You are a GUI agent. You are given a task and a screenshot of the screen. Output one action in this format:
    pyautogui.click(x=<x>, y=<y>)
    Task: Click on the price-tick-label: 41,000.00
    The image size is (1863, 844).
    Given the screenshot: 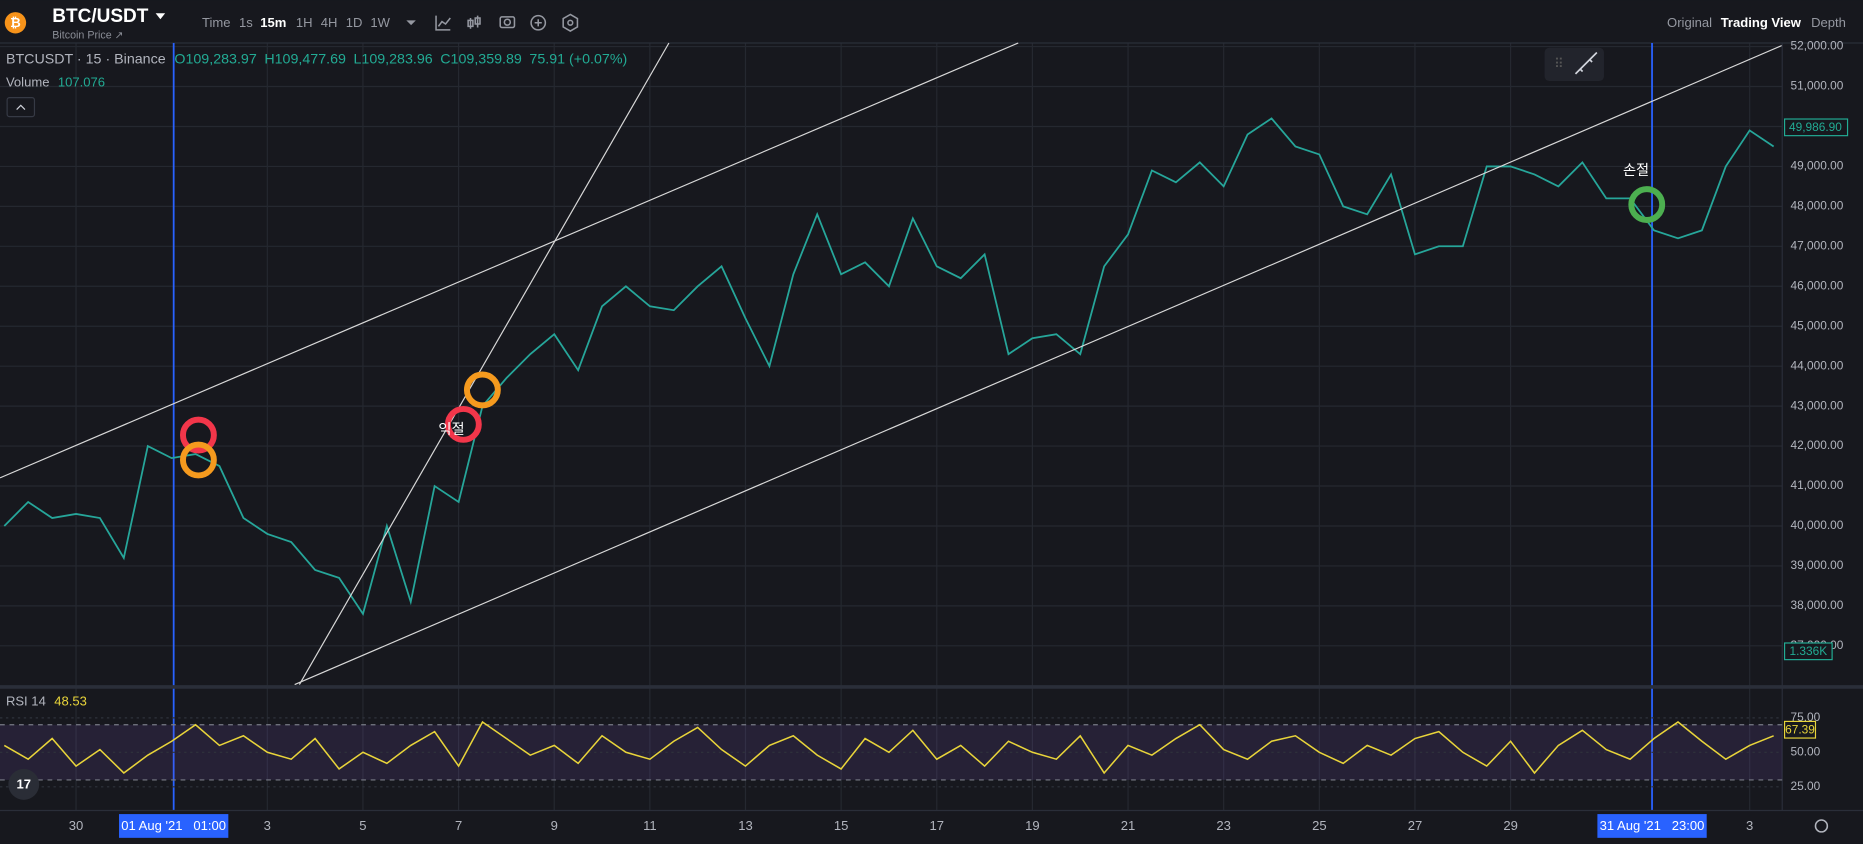 What is the action you would take?
    pyautogui.click(x=1817, y=485)
    